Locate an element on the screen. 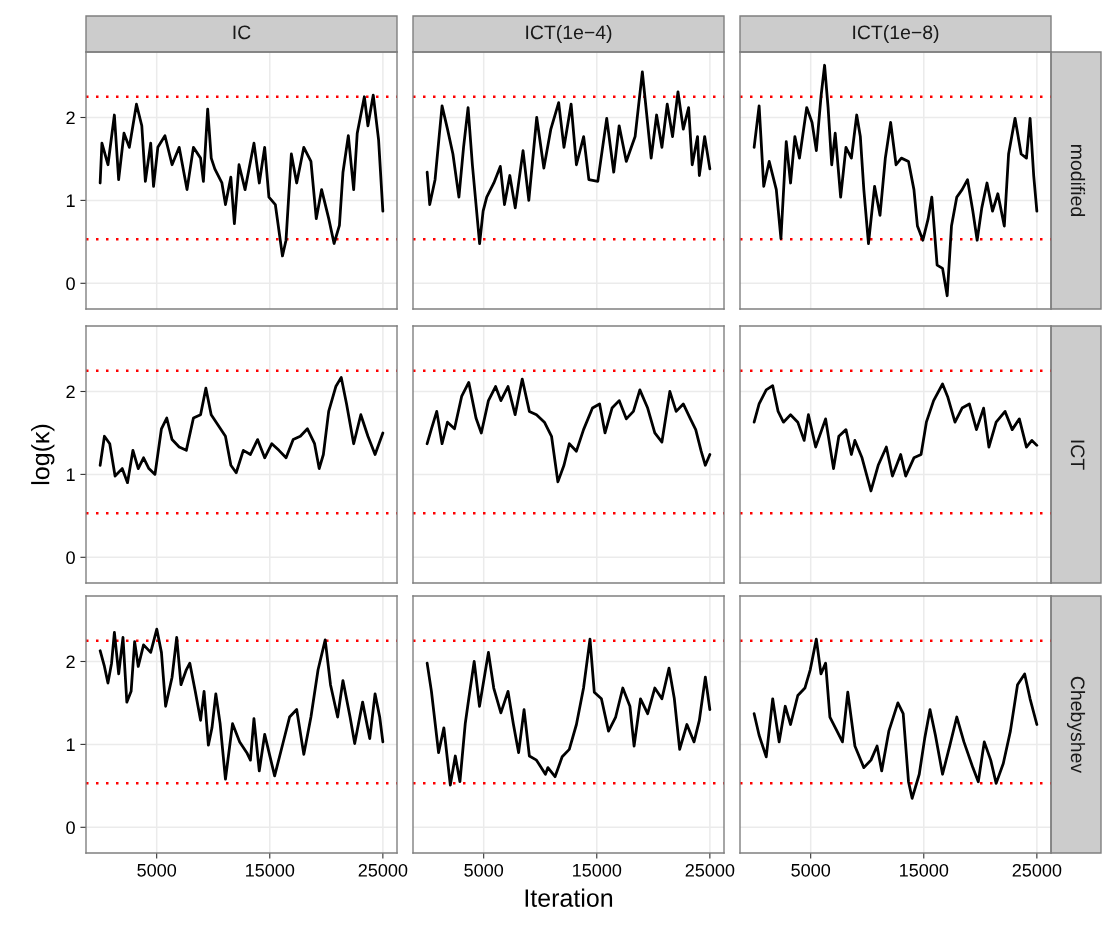 This screenshot has height=934, width=1103. chart-title: ICT(1e−4) is located at coordinates (569, 34).